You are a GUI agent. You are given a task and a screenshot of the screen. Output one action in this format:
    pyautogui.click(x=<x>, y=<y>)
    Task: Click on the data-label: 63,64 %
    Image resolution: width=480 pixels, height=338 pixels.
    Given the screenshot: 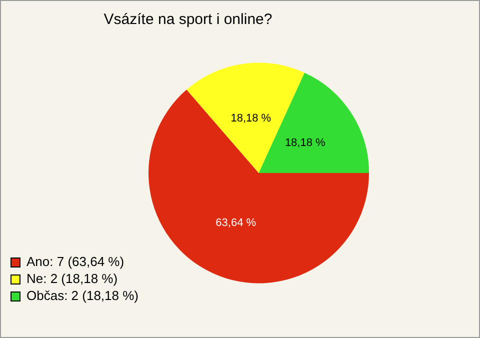 What is the action you would take?
    pyautogui.click(x=236, y=223)
    